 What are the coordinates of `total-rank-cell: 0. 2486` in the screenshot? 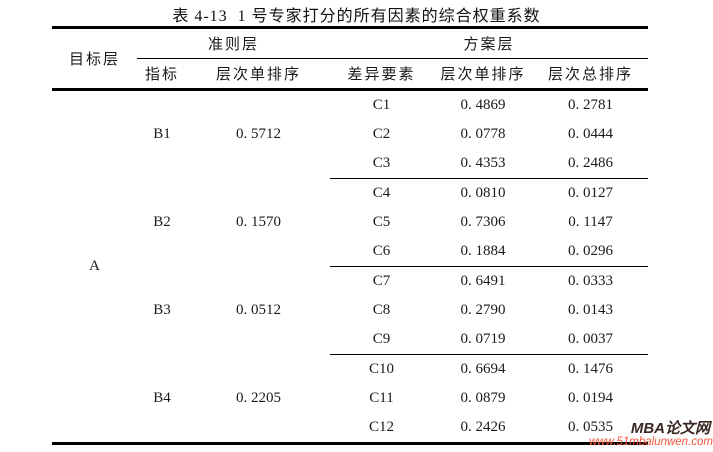 It's located at (591, 164).